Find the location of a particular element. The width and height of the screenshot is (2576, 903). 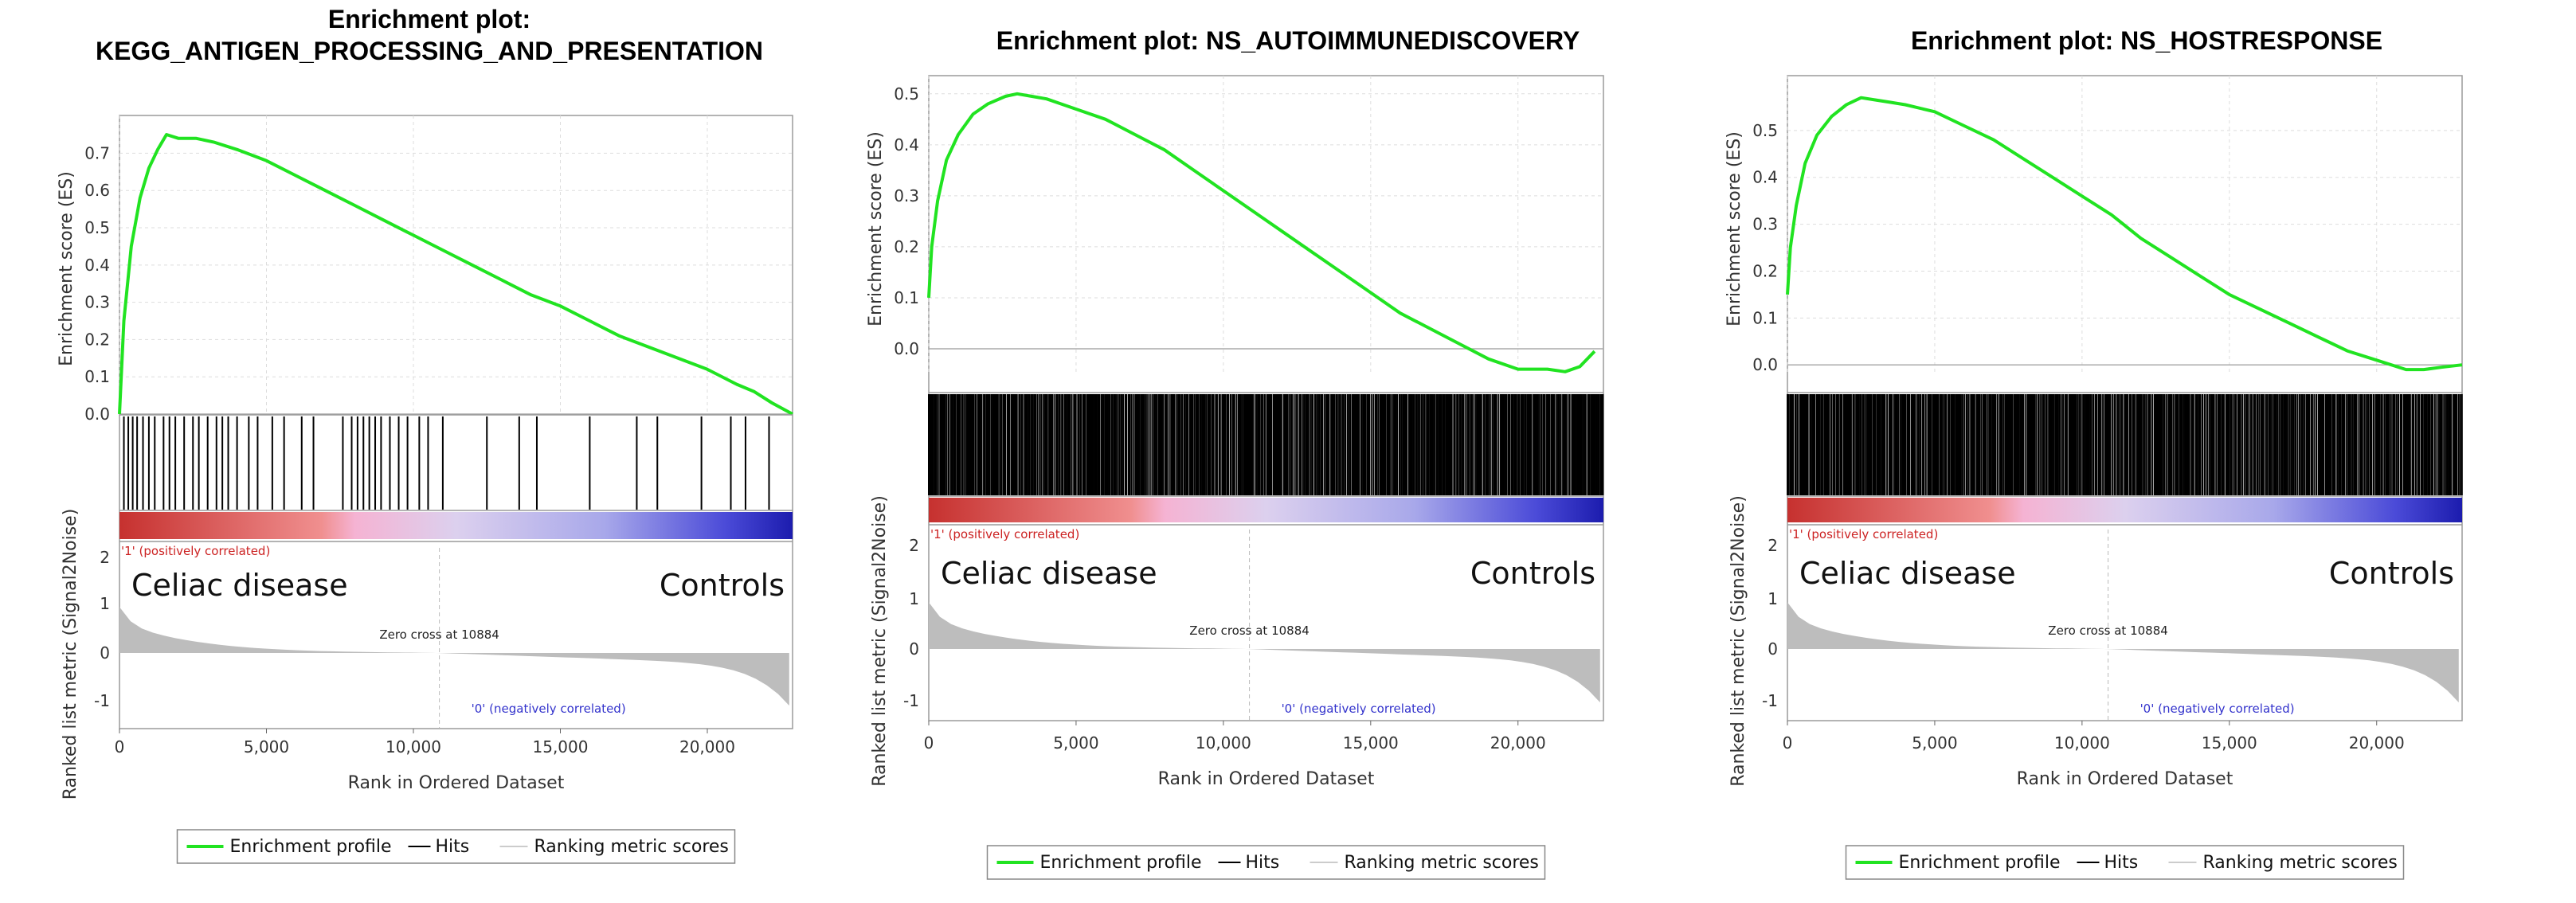

chart-title: Enrichment plot: NS_HOSTRESPONSE is located at coordinates (2146, 40).